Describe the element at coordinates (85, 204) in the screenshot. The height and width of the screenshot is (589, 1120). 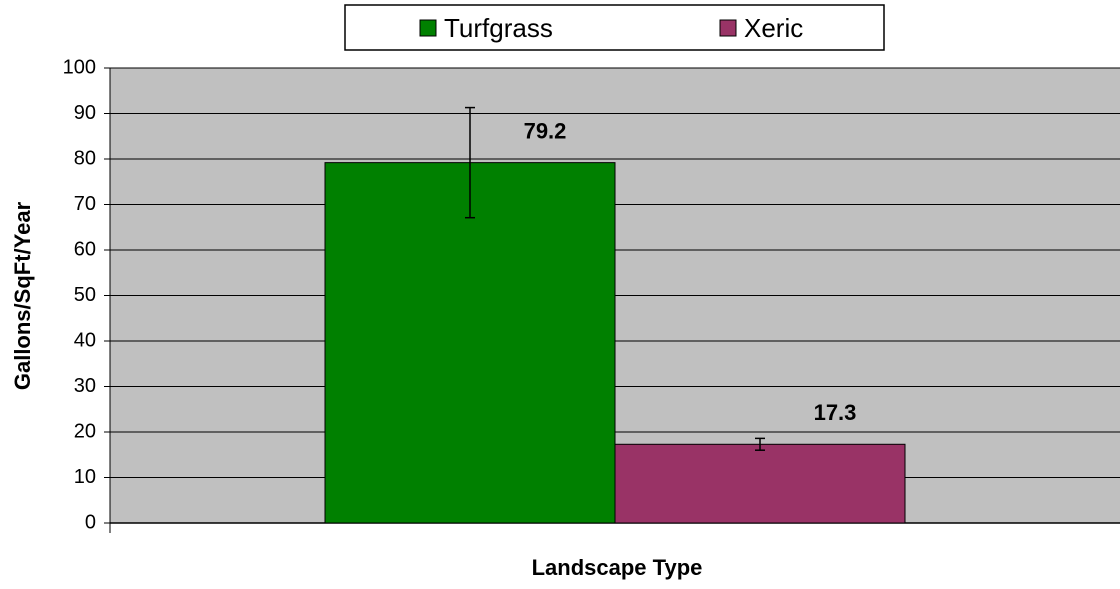
I see `y-tick-label: 70` at that location.